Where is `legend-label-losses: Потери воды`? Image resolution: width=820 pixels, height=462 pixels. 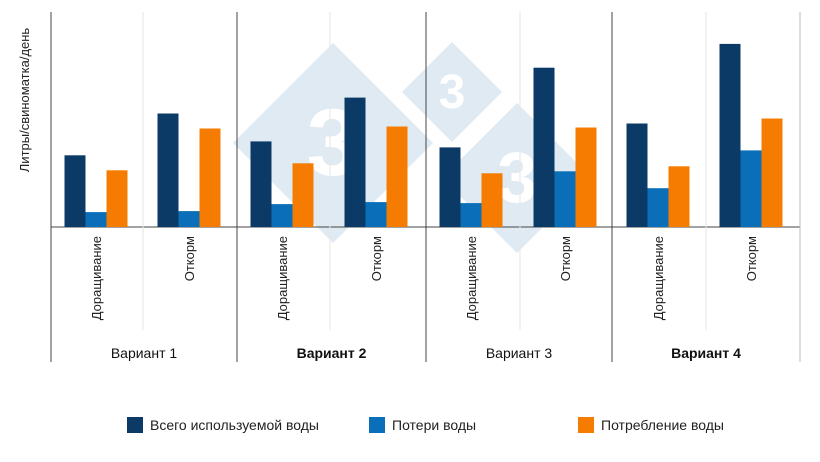 legend-label-losses: Потери воды is located at coordinates (434, 425).